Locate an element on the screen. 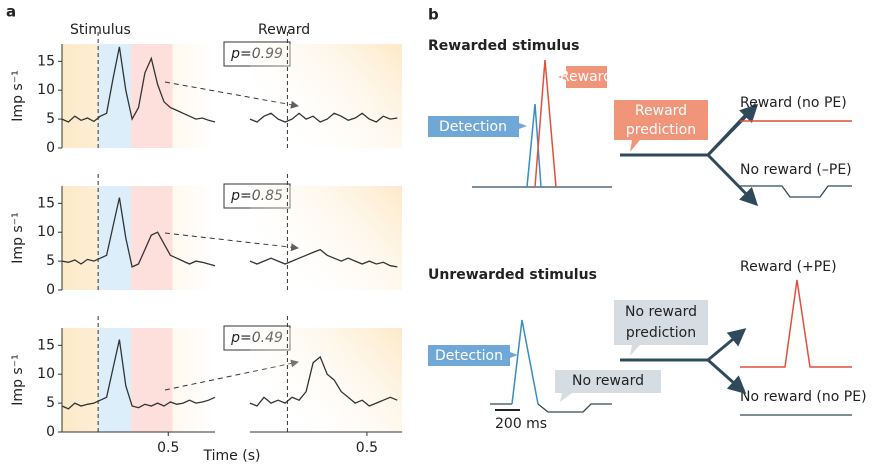 This screenshot has height=468, width=894. column-title: Reward is located at coordinates (284, 30).